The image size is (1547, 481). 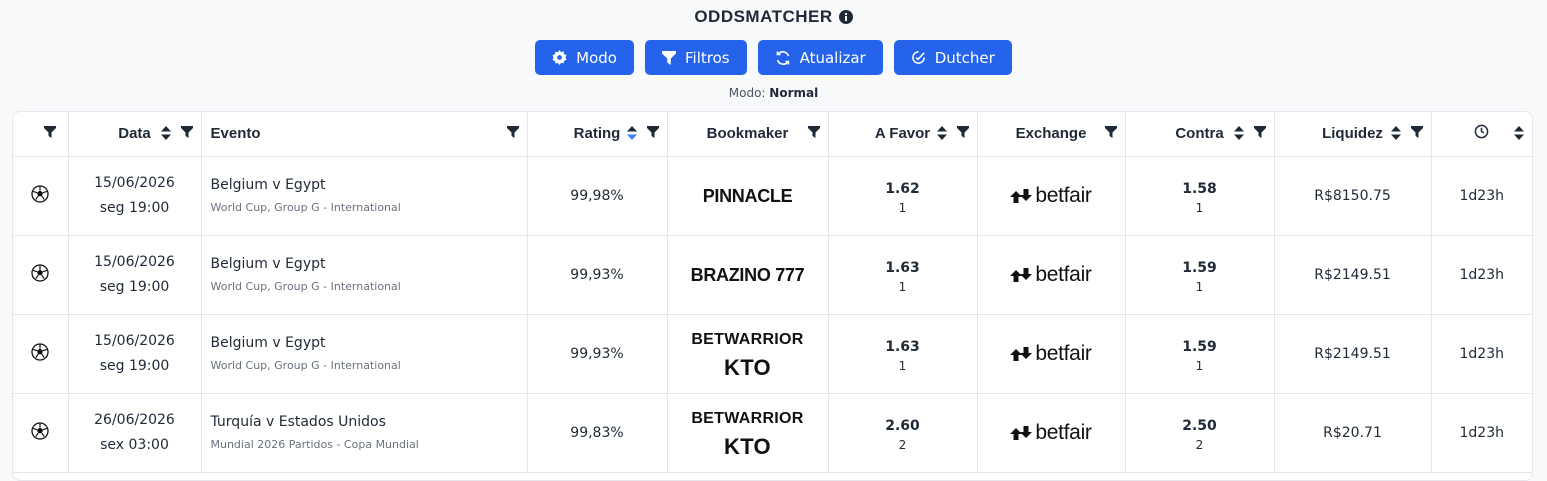 I want to click on header-cell: Bookmaker, so click(x=748, y=134).